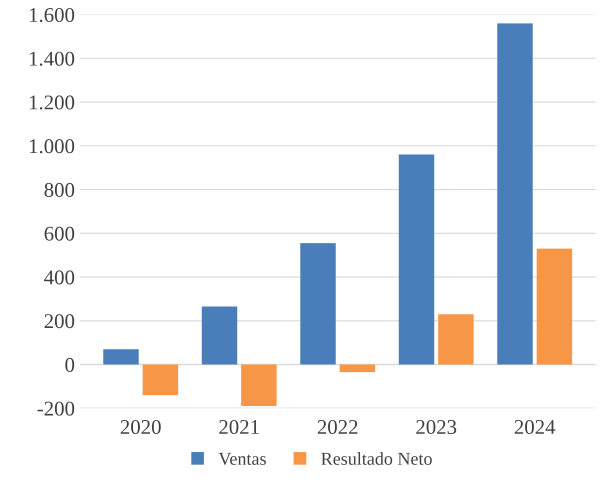 The width and height of the screenshot is (614, 486). What do you see at coordinates (59, 233) in the screenshot?
I see `y-tick-label: 600` at bounding box center [59, 233].